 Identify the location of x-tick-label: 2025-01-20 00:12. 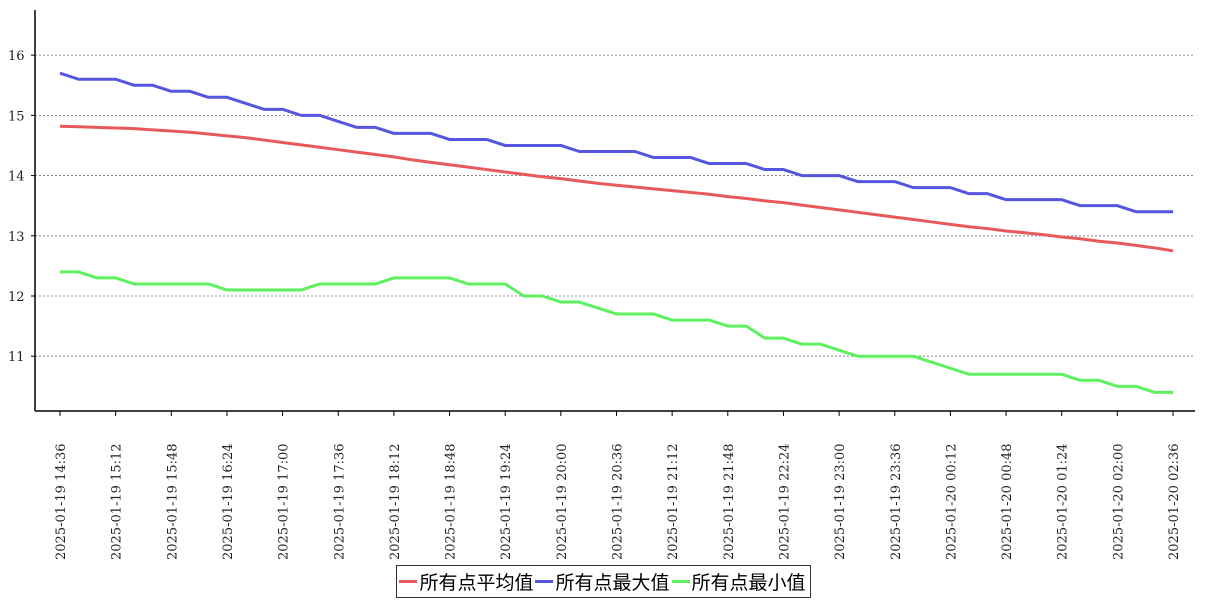
(951, 501).